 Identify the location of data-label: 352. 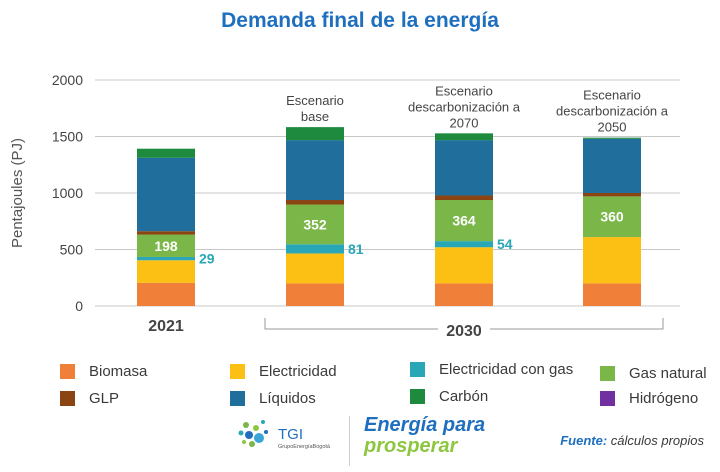
(315, 224).